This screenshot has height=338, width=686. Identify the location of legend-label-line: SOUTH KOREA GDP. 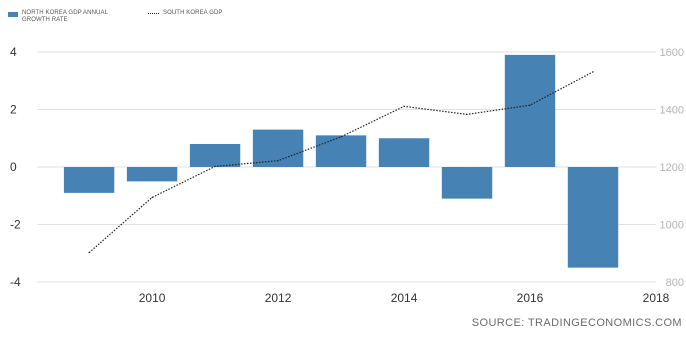
(193, 13).